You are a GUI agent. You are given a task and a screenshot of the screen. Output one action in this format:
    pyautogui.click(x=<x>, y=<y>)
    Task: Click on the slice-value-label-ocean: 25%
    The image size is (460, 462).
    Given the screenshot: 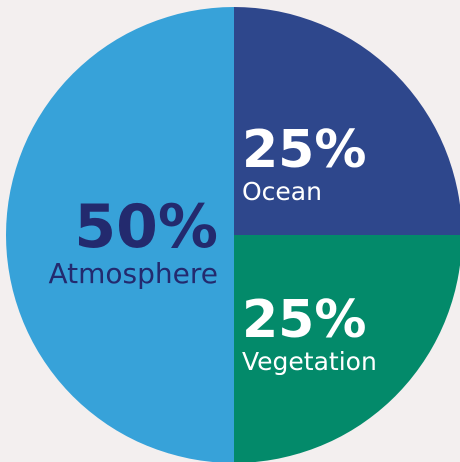 What is the action you would take?
    pyautogui.click(x=304, y=150)
    